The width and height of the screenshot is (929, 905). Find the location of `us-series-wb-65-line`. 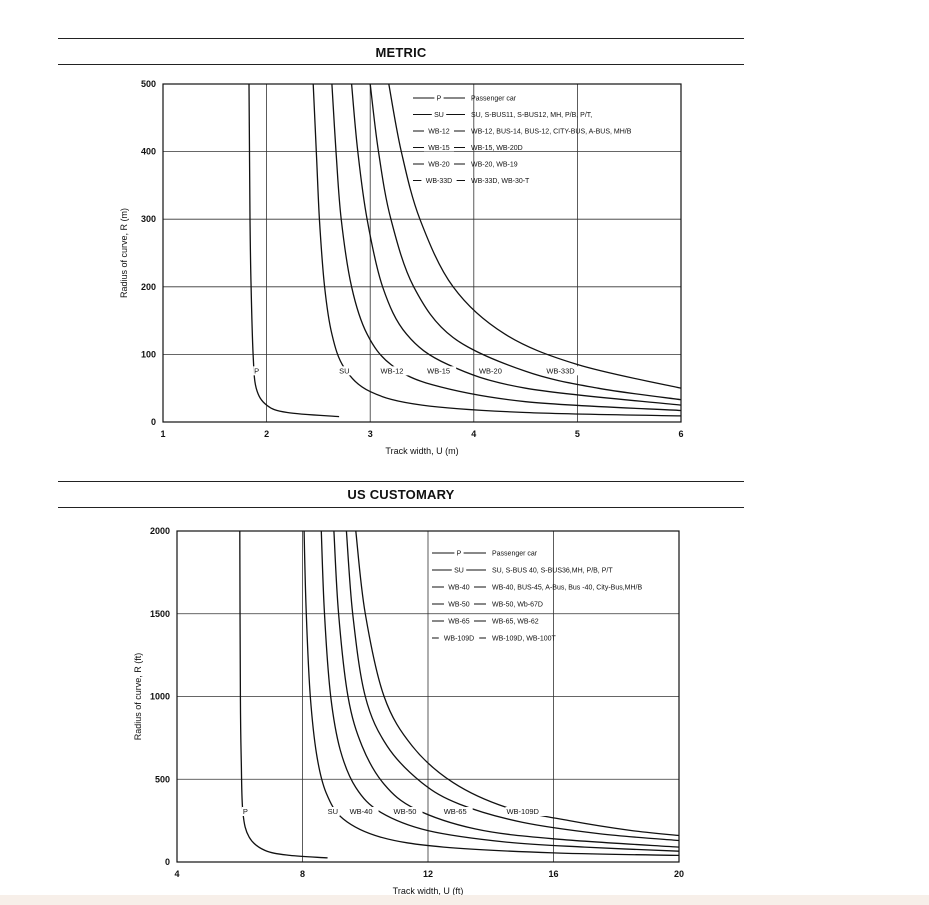

us-series-wb-65-line is located at coordinates (512, 686).